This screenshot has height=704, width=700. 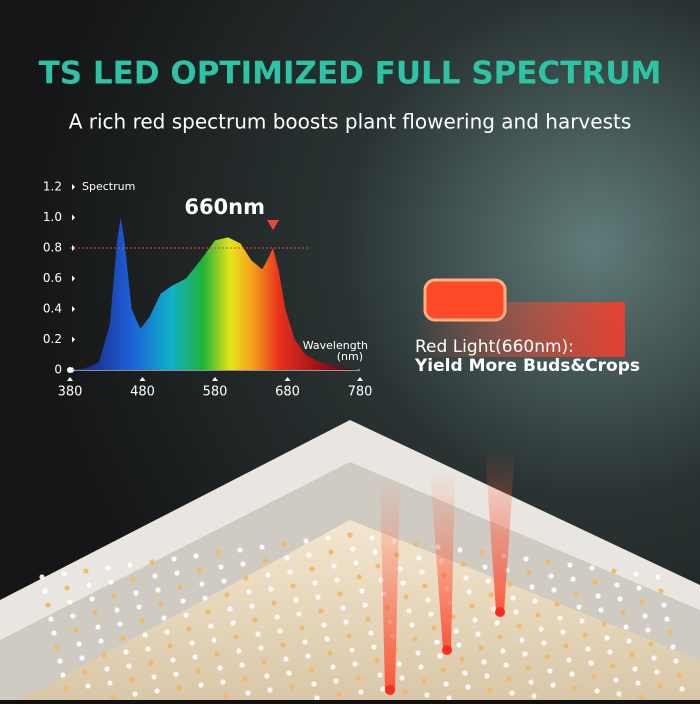 What do you see at coordinates (224, 207) in the screenshot?
I see `annotation-label: 660nm` at bounding box center [224, 207].